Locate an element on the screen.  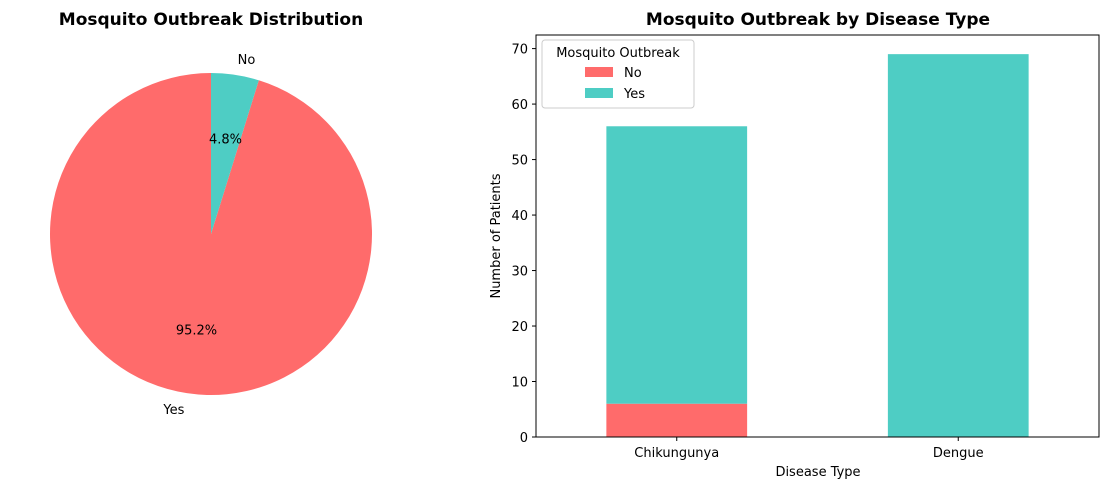
bar-title: Mosquito Outbreak by Disease Type is located at coordinates (818, 20).